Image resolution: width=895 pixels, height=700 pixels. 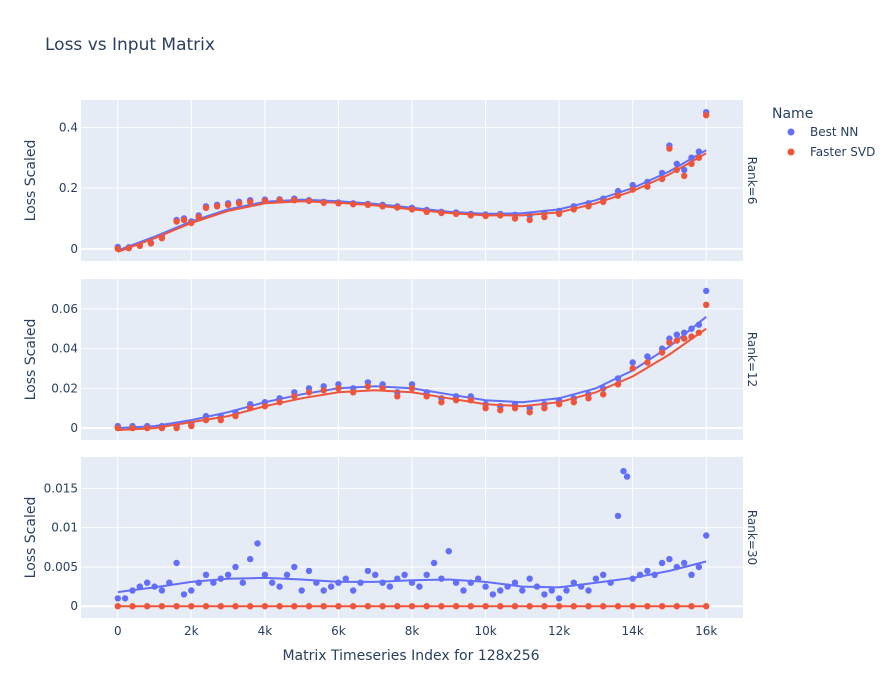 I want to click on legend-item-best-nn: Best NN, so click(x=823, y=132).